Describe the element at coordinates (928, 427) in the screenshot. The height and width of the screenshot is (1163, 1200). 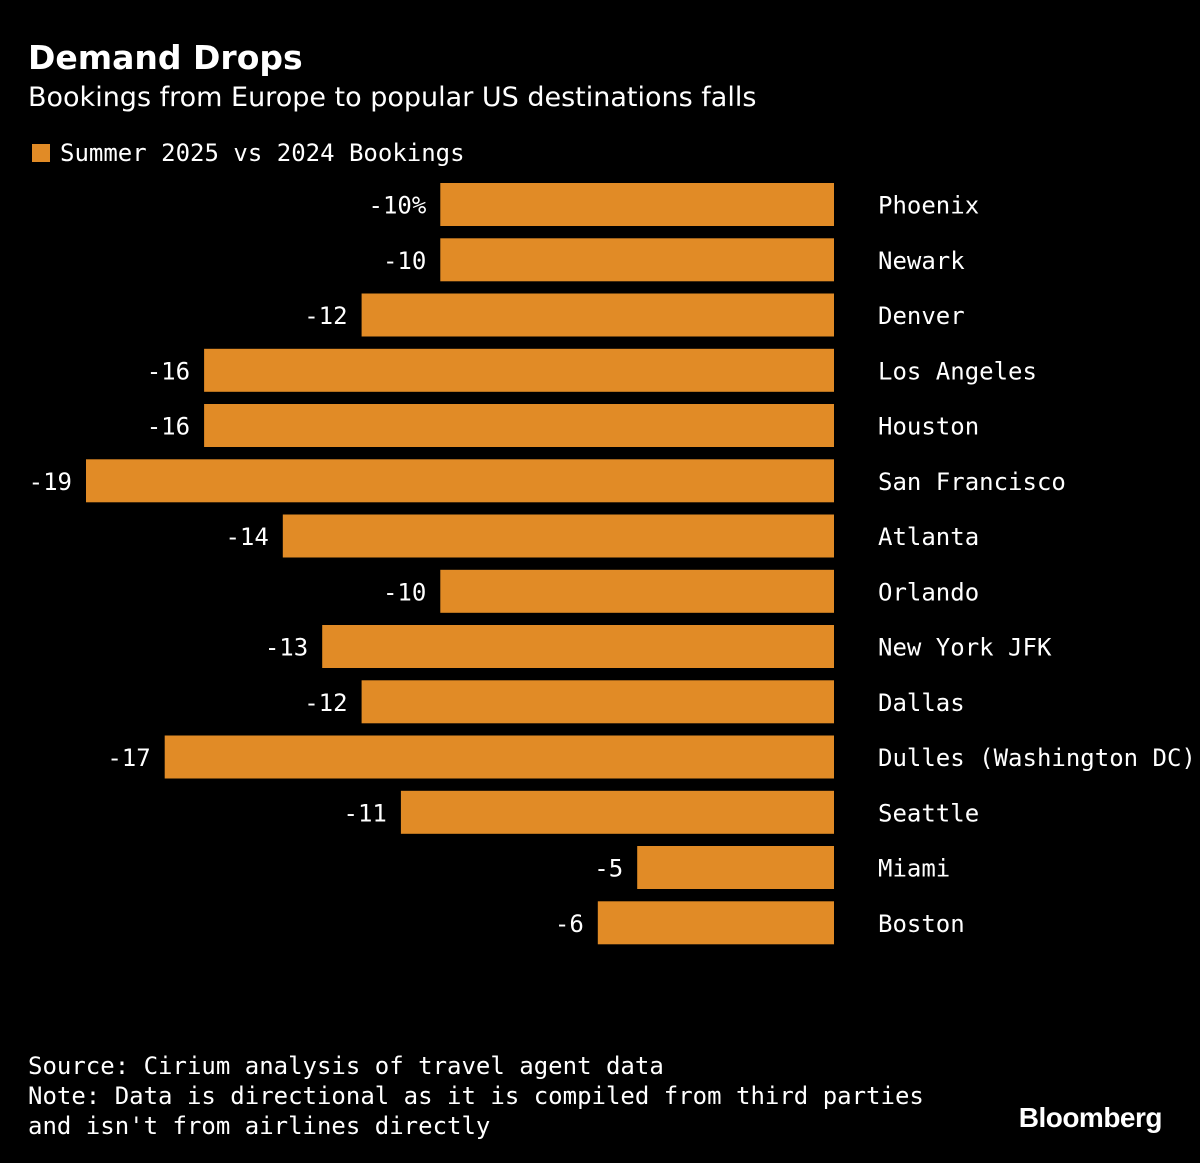
I see `category-label: Houston` at that location.